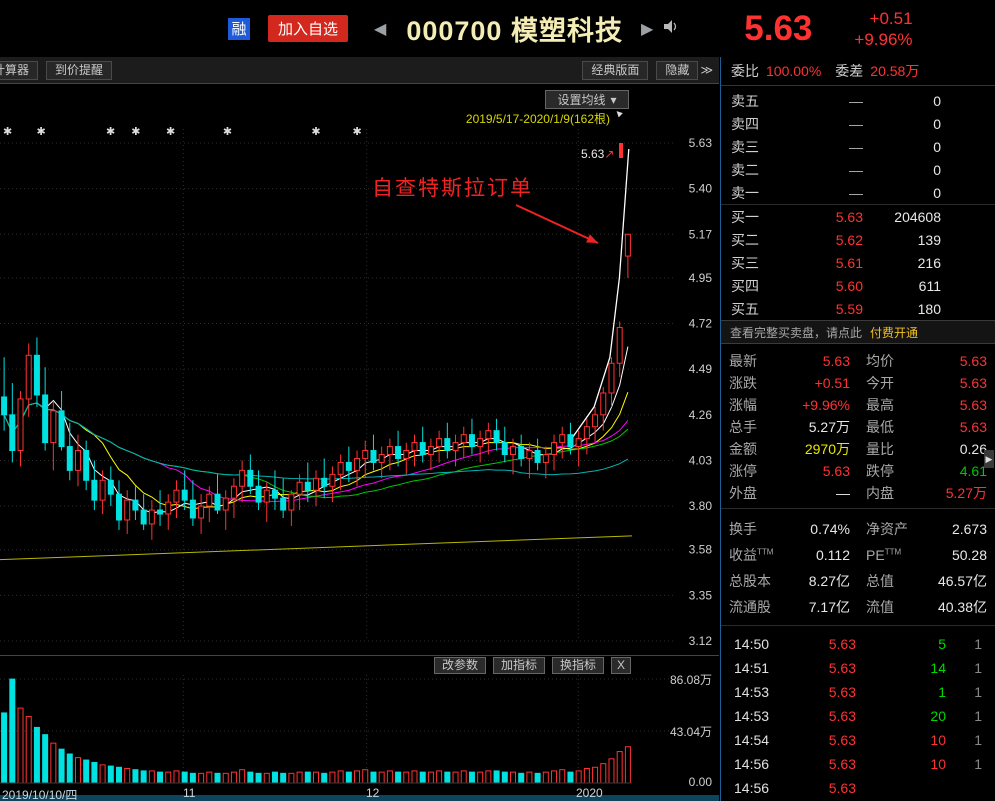 The image size is (995, 801). Describe the element at coordinates (647, 29) in the screenshot. I see `next-stock-icon: ▶` at that location.